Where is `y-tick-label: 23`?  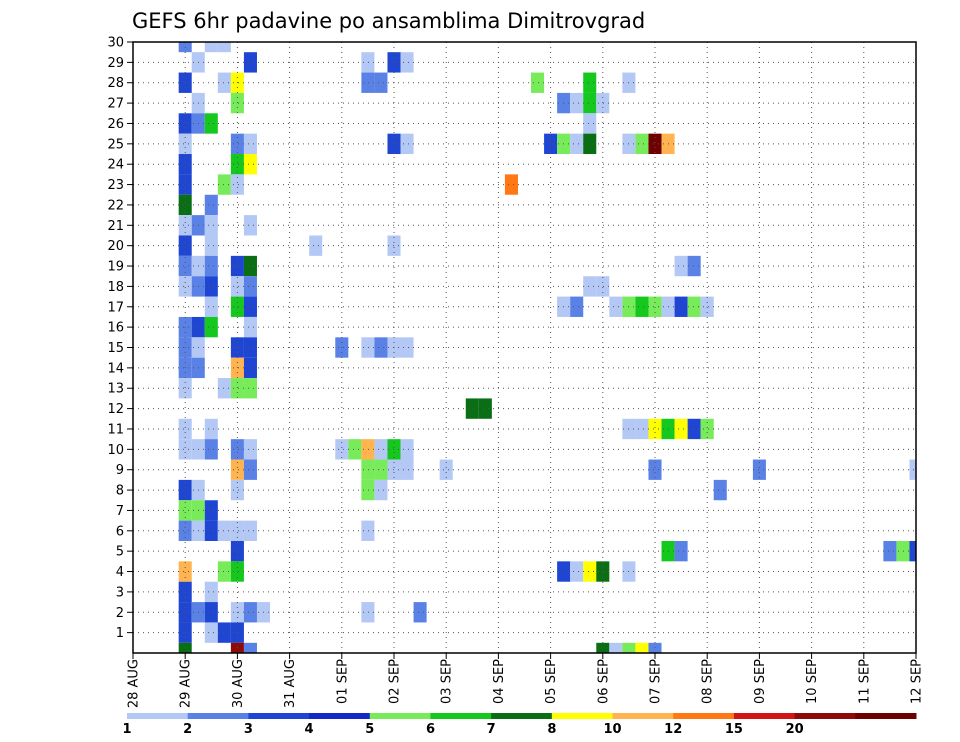 y-tick-label: 23 is located at coordinates (115, 185).